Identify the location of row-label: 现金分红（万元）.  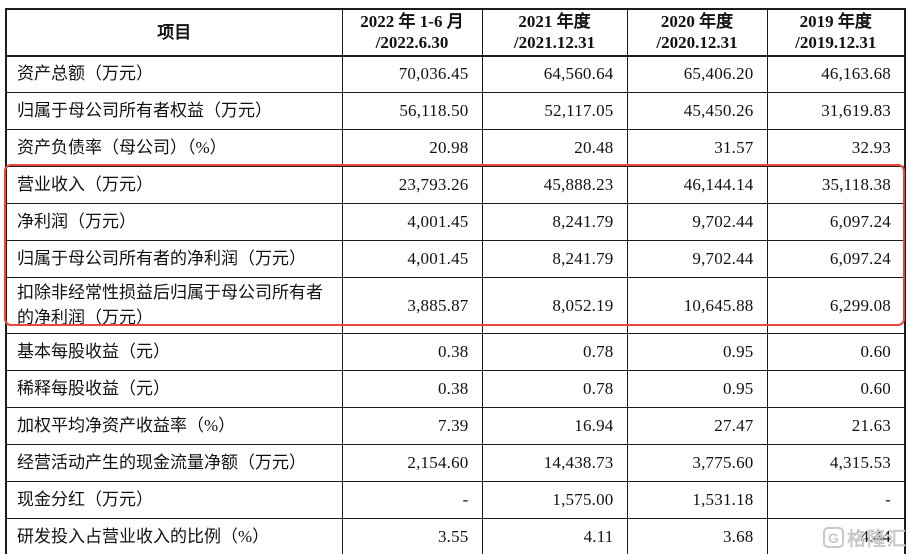
(174, 500).